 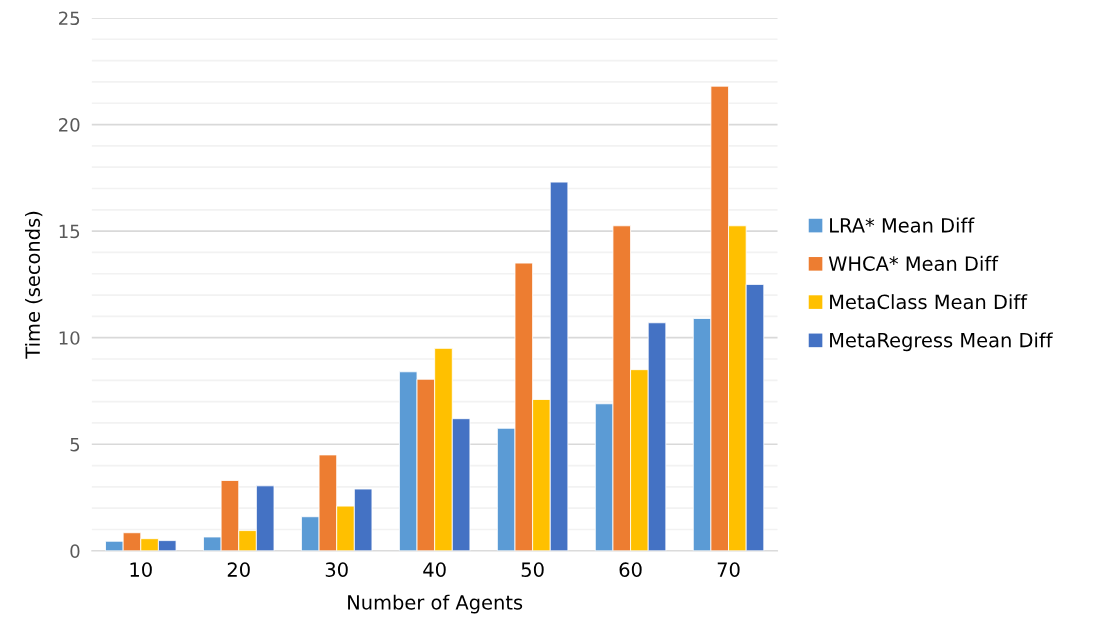 What do you see at coordinates (69, 18) in the screenshot?
I see `y-tick-label: 25` at bounding box center [69, 18].